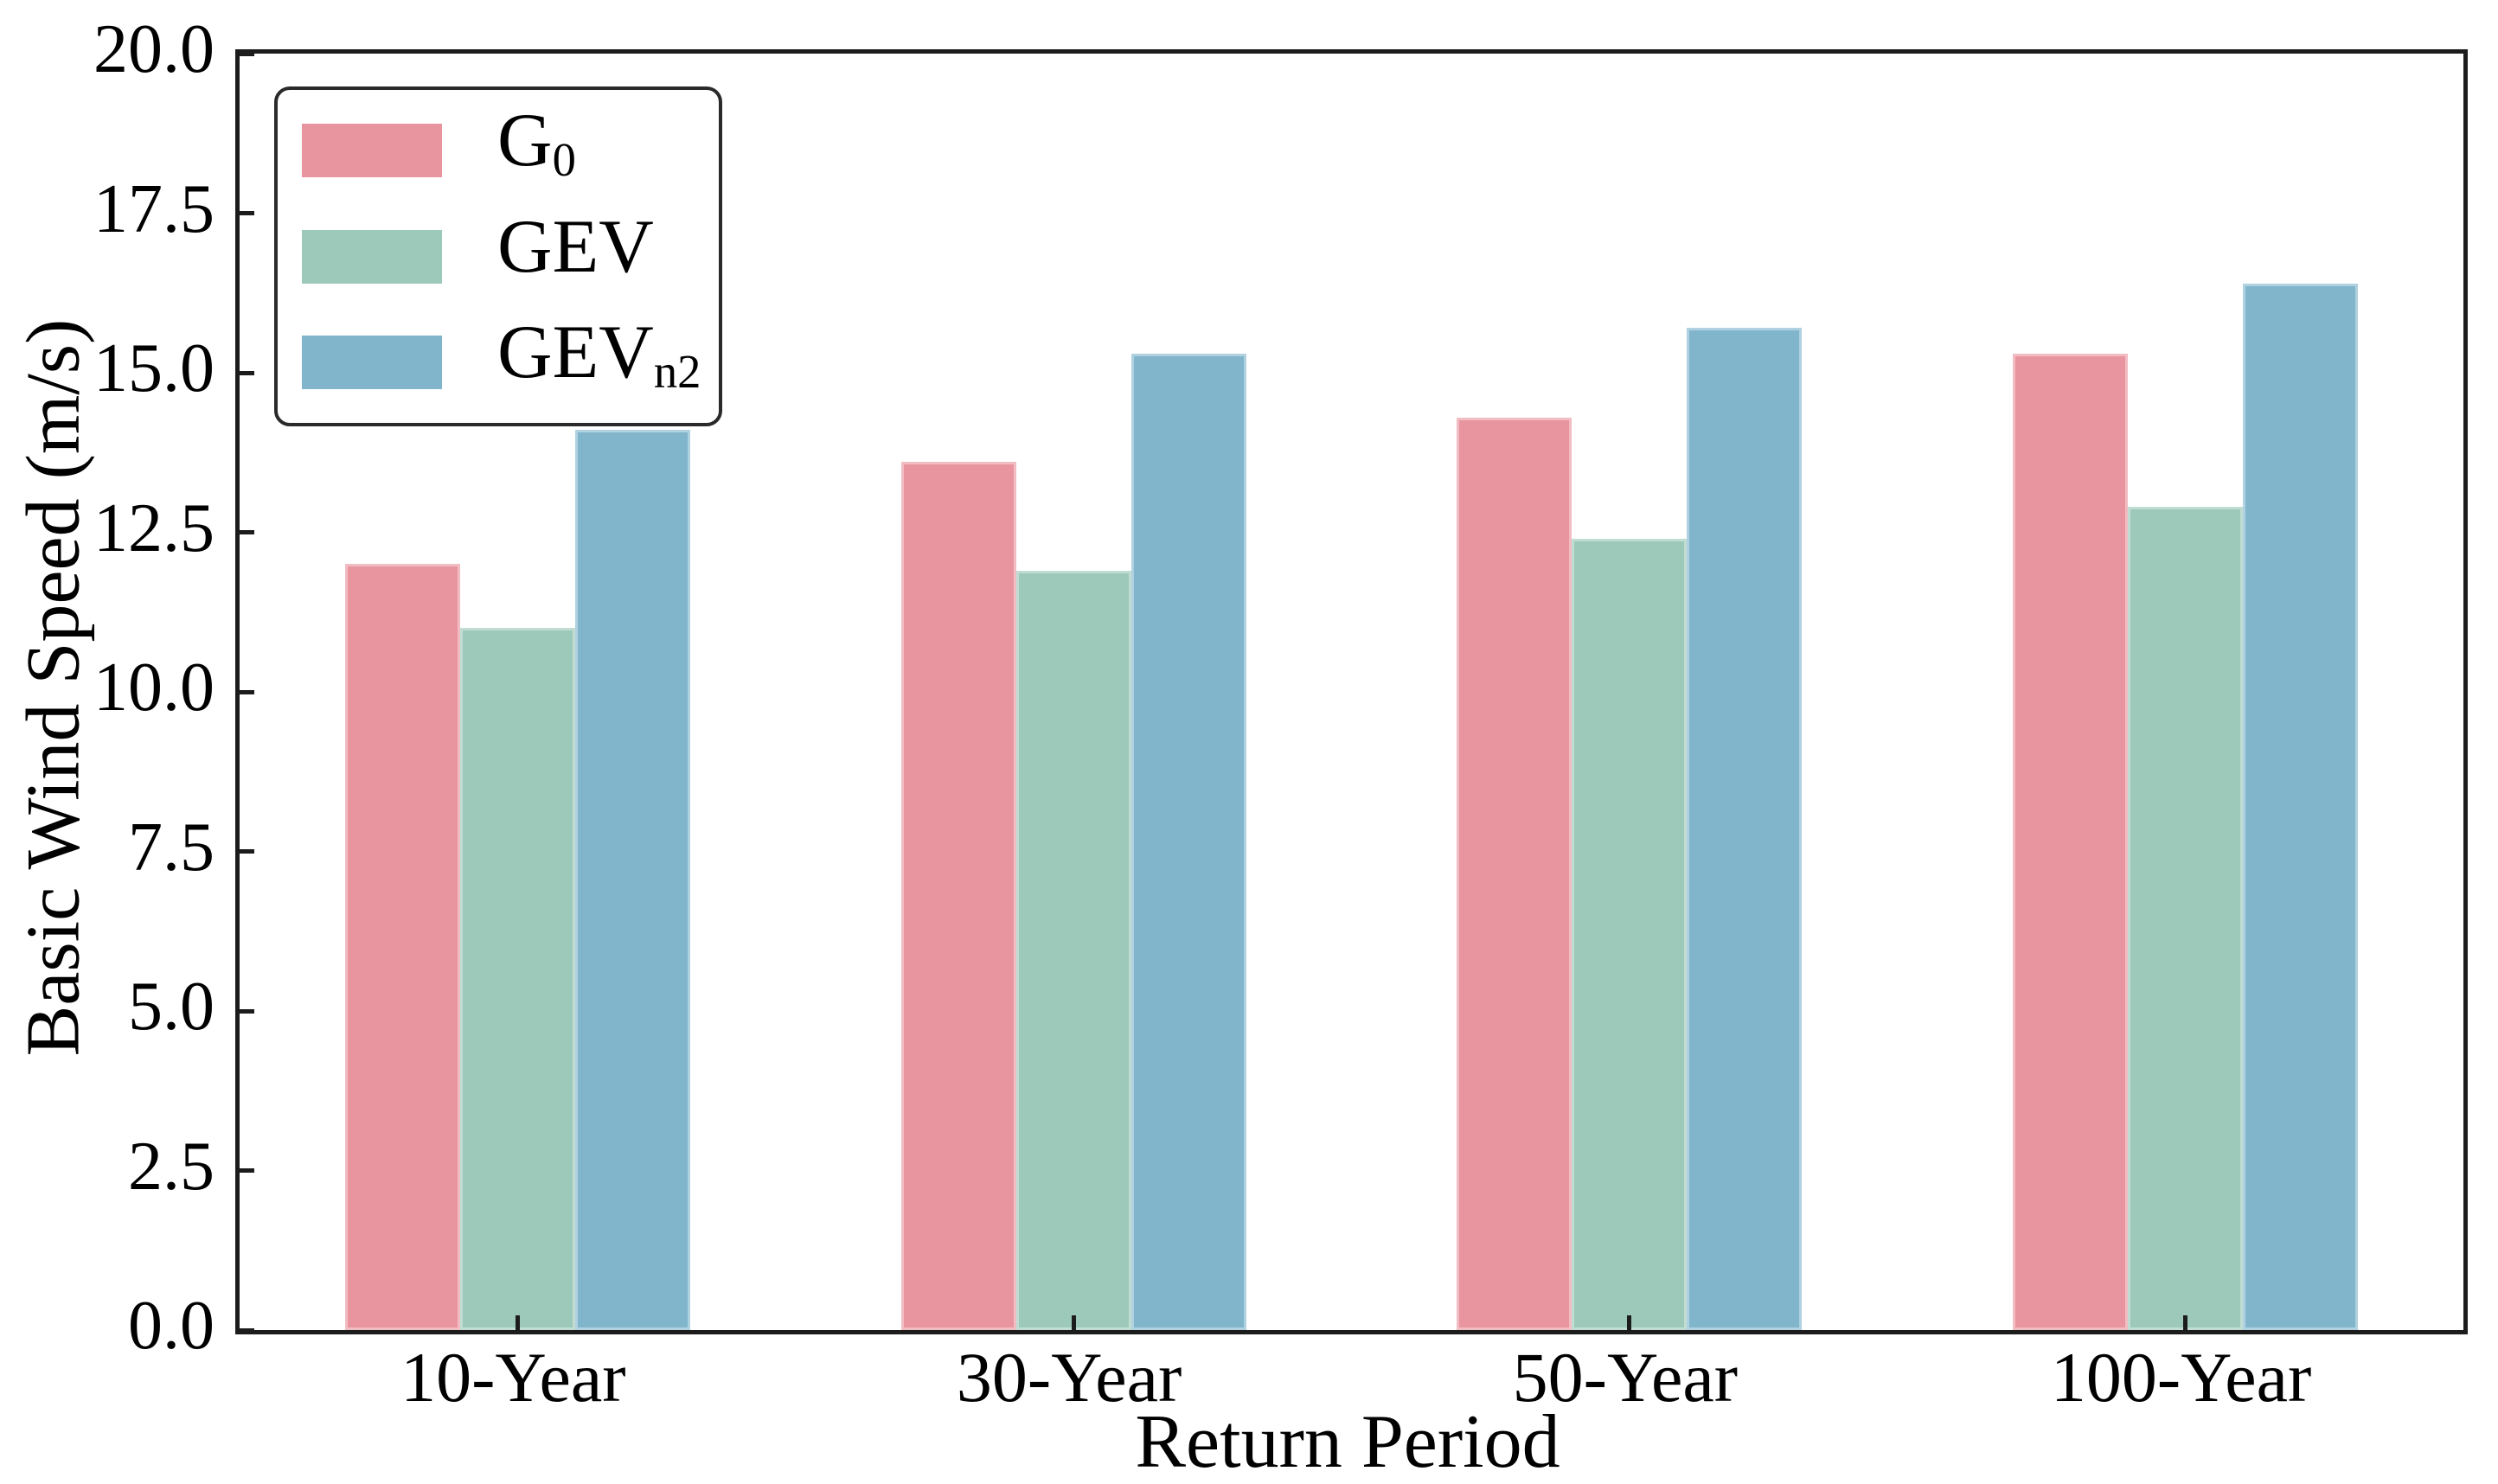 The image size is (2498, 1484). What do you see at coordinates (1069, 1378) in the screenshot?
I see `x-axis-tick-label: 30-Year` at bounding box center [1069, 1378].